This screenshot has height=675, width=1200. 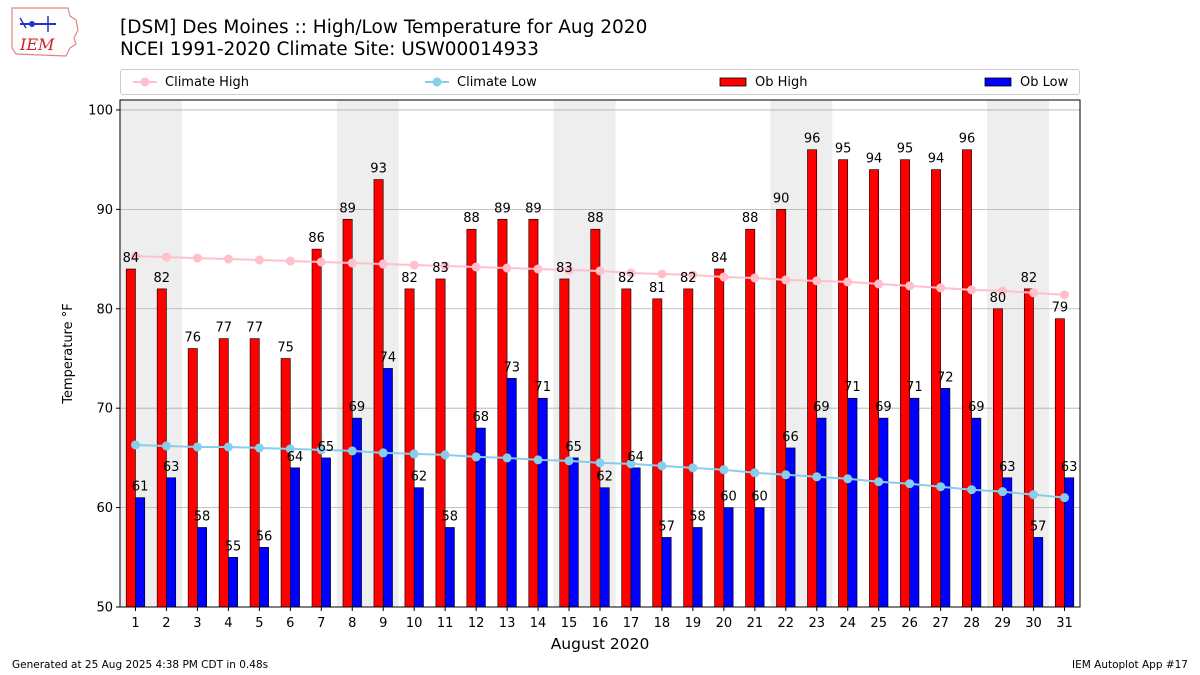 What do you see at coordinates (285, 347) in the screenshot?
I see `ob-high-label: 75` at bounding box center [285, 347].